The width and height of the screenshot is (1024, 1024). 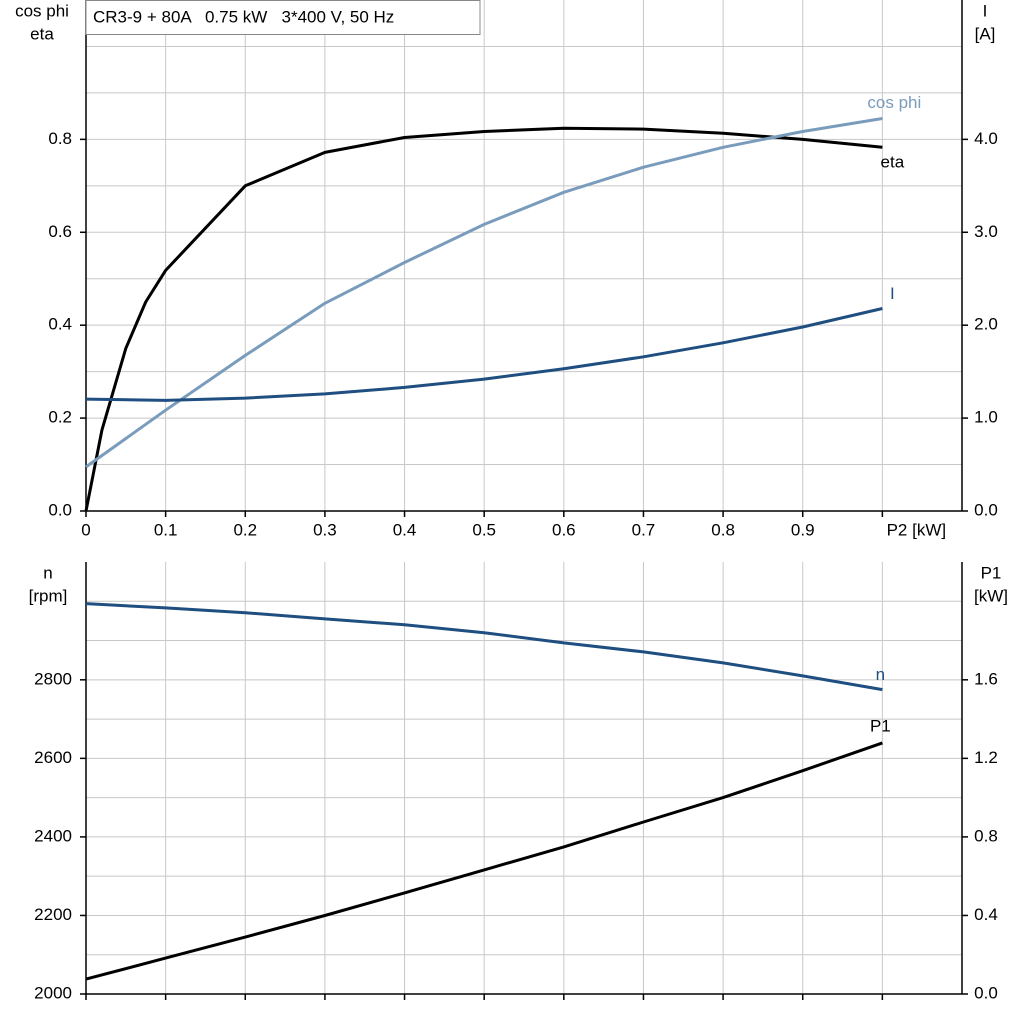 What do you see at coordinates (42, 33) in the screenshot?
I see `y-axis-label: eta` at bounding box center [42, 33].